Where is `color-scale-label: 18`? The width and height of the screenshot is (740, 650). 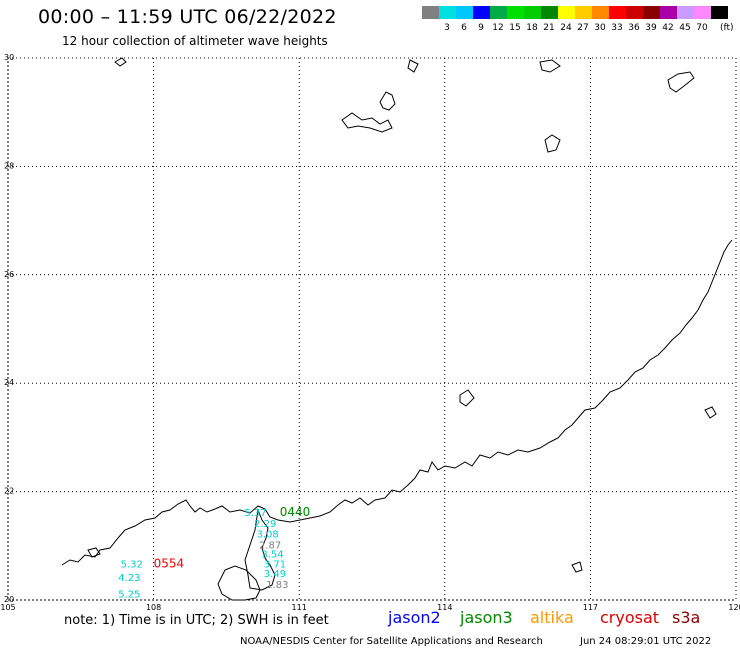
color-scale-label: 18 is located at coordinates (532, 28).